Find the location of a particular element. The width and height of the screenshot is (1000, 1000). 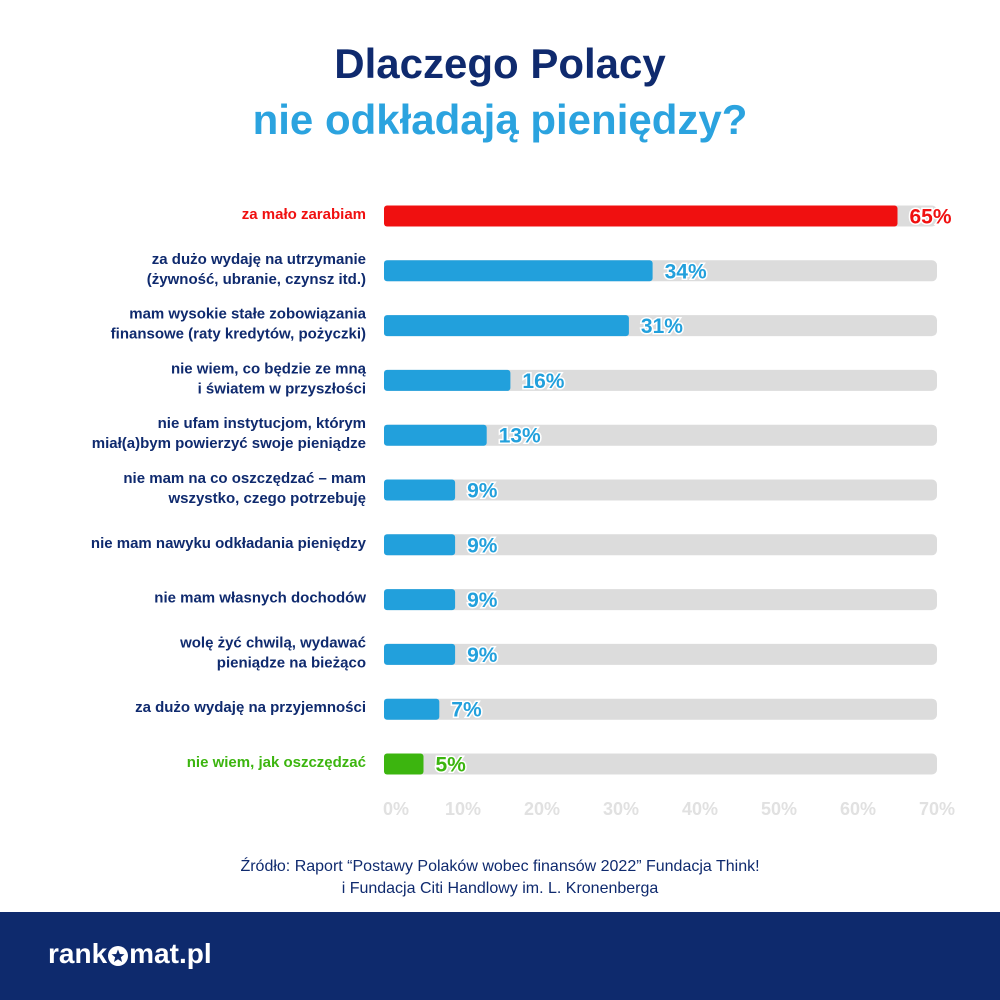

bar-row: 9% nie mam własnych dochodów is located at coordinates (545, 601).